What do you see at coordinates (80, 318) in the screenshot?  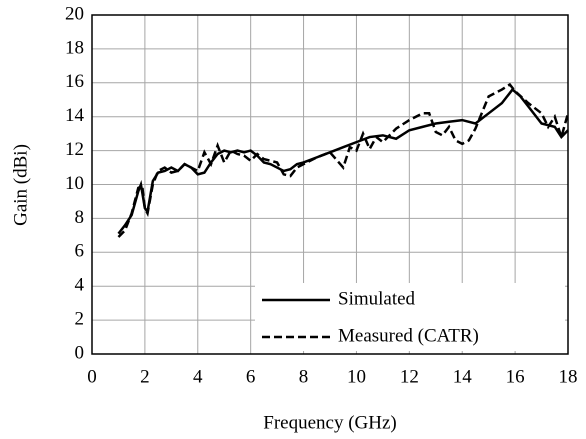 I see `y-tick-label: 2` at bounding box center [80, 318].